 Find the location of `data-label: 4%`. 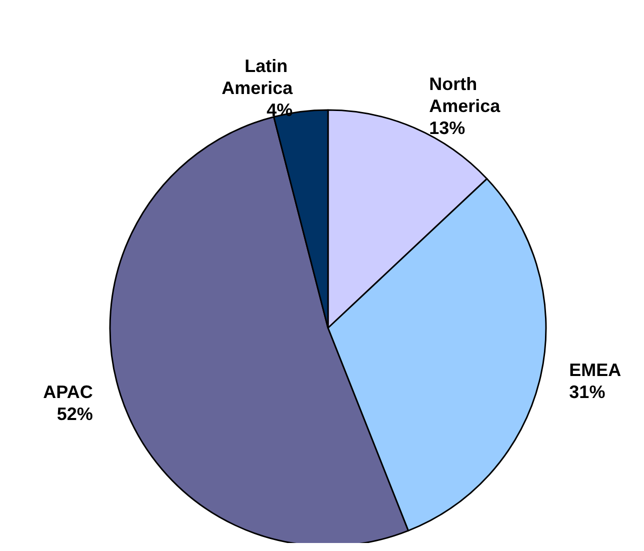

data-label: 4% is located at coordinates (279, 110).